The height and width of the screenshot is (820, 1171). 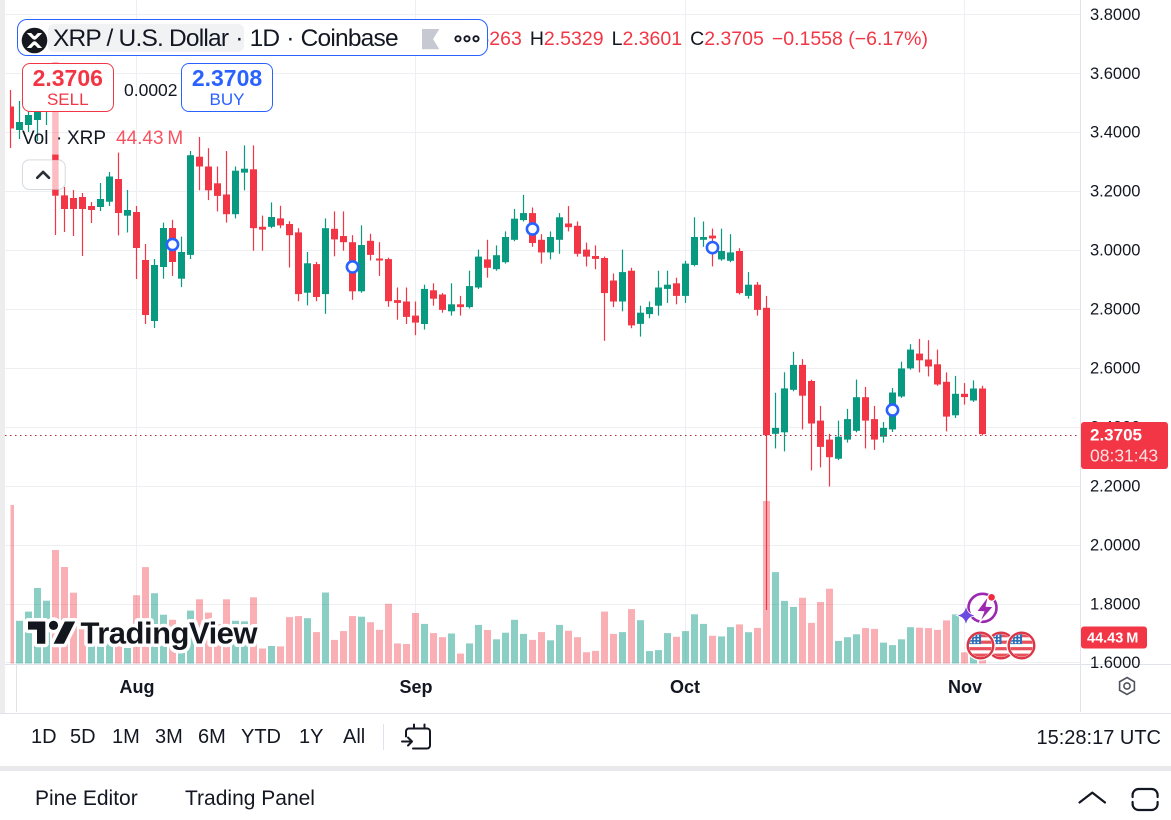 I want to click on svg-text: 44.43 M, so click(x=1112, y=639).